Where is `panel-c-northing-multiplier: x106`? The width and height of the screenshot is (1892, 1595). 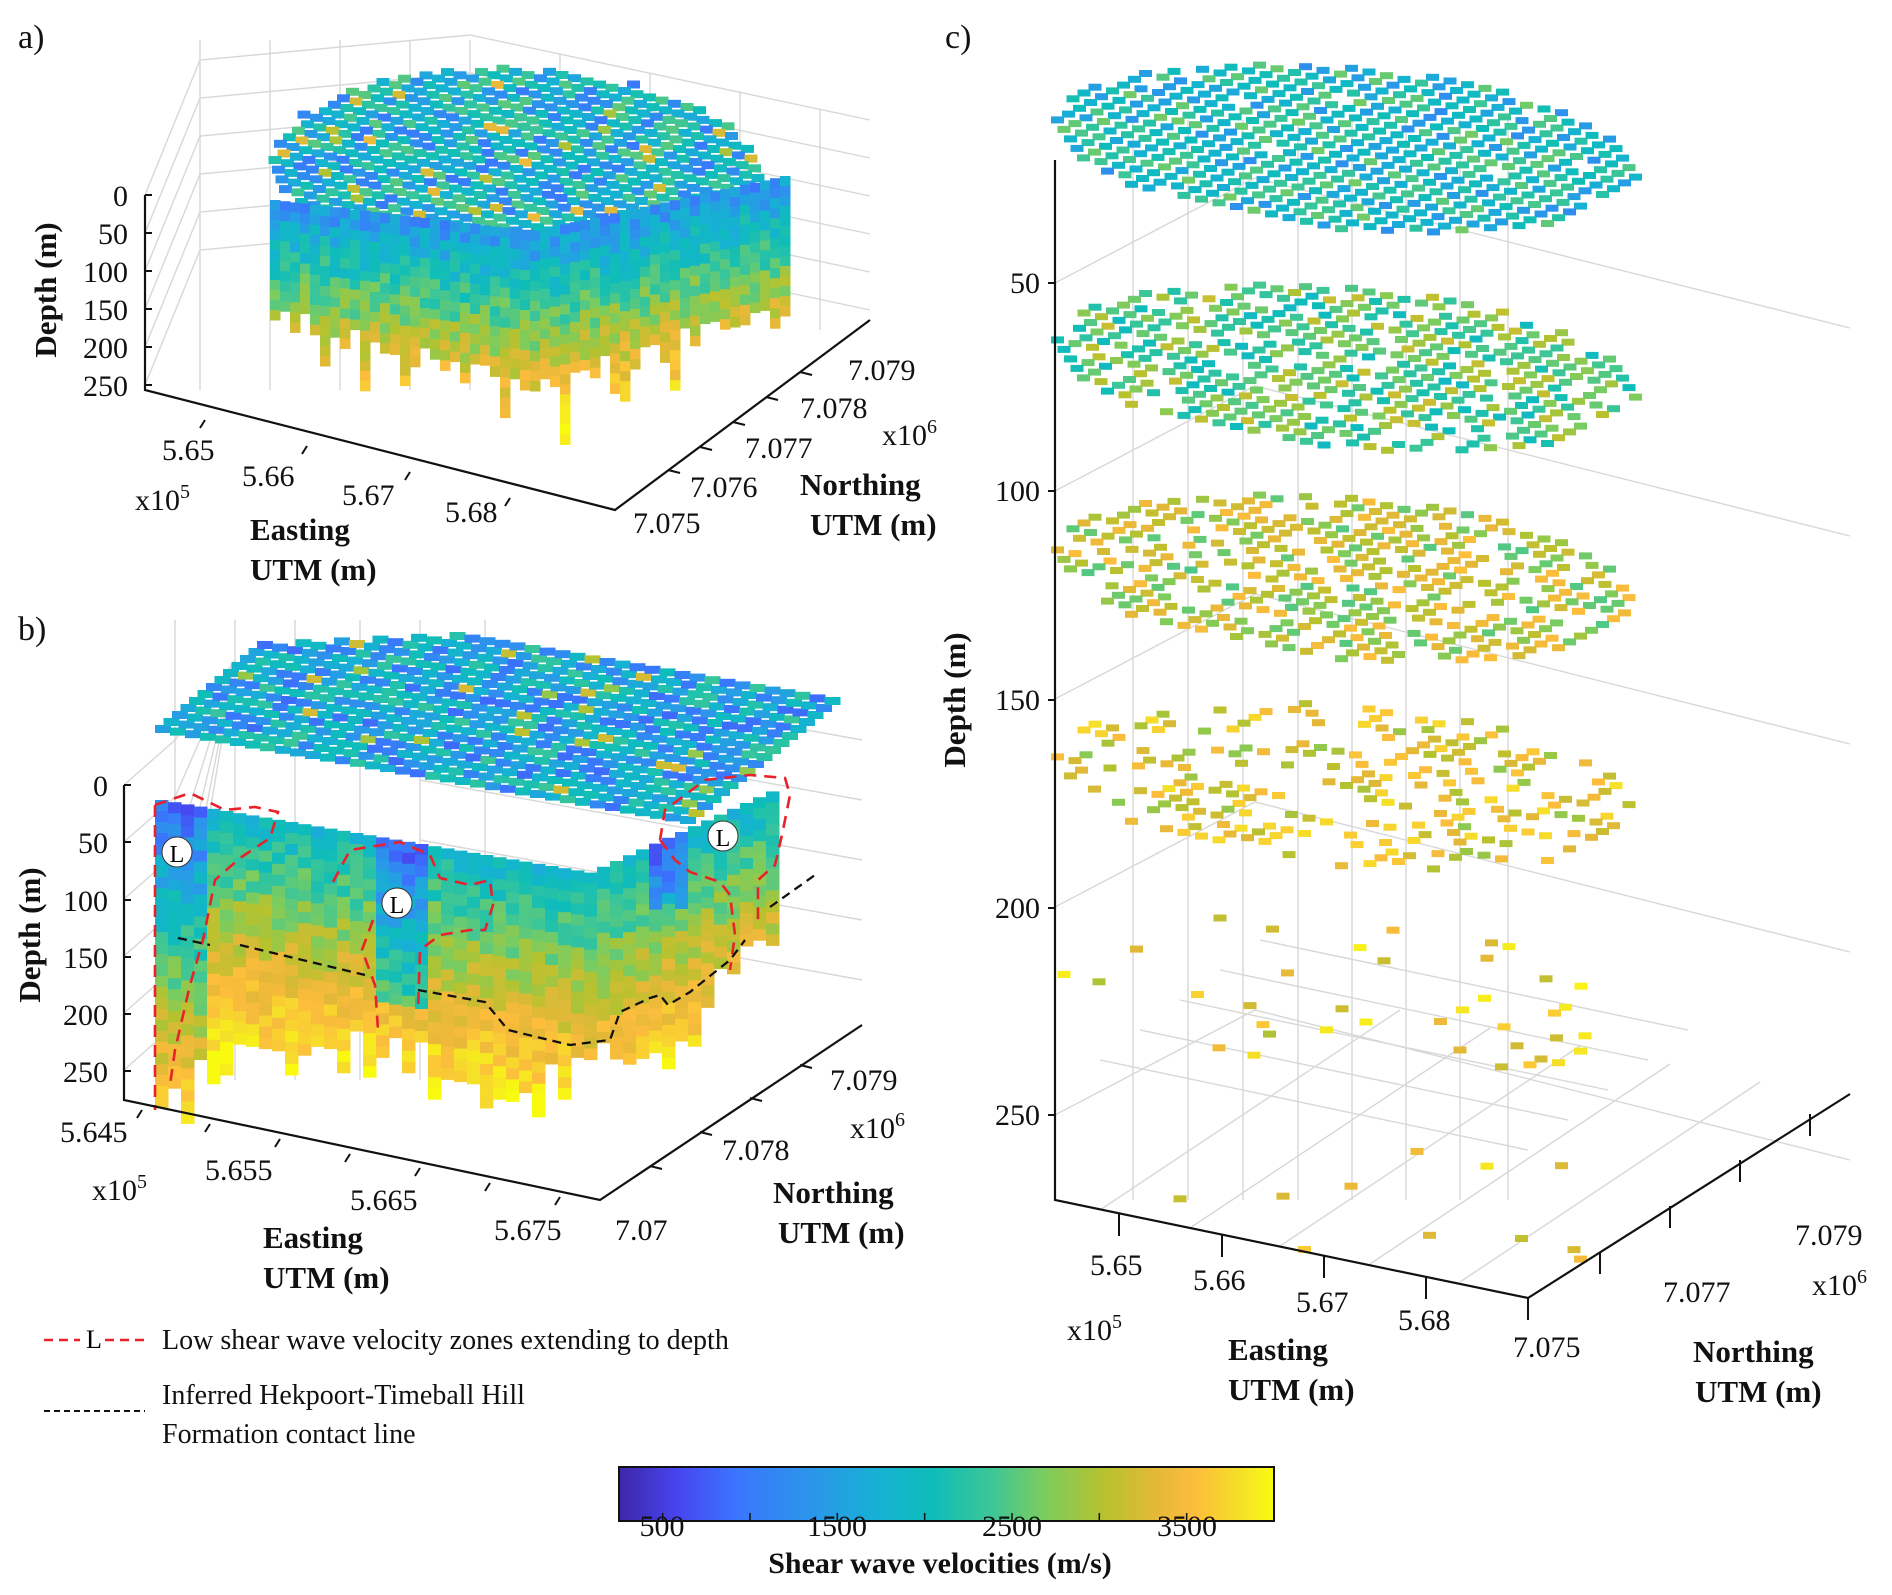 panel-c-northing-multiplier: x106 is located at coordinates (1839, 1284).